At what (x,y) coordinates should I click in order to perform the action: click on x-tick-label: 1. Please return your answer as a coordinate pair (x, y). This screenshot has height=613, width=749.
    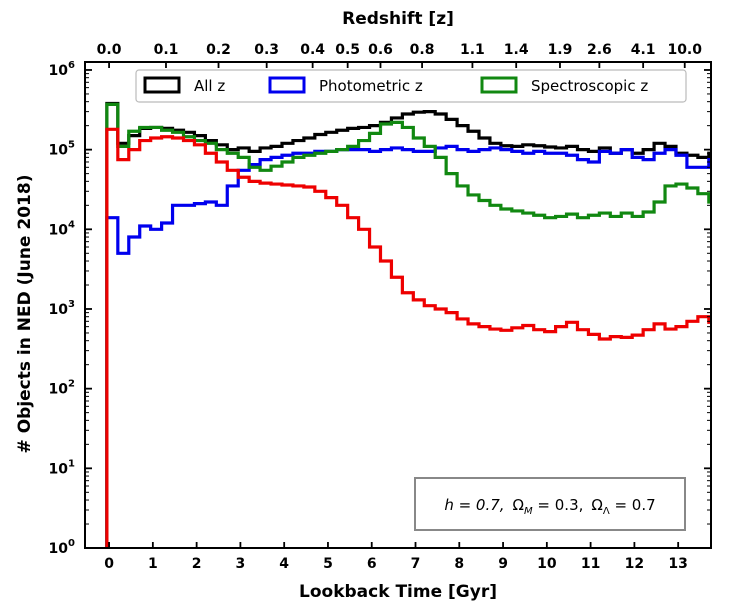
    Looking at the image, I should click on (153, 564).